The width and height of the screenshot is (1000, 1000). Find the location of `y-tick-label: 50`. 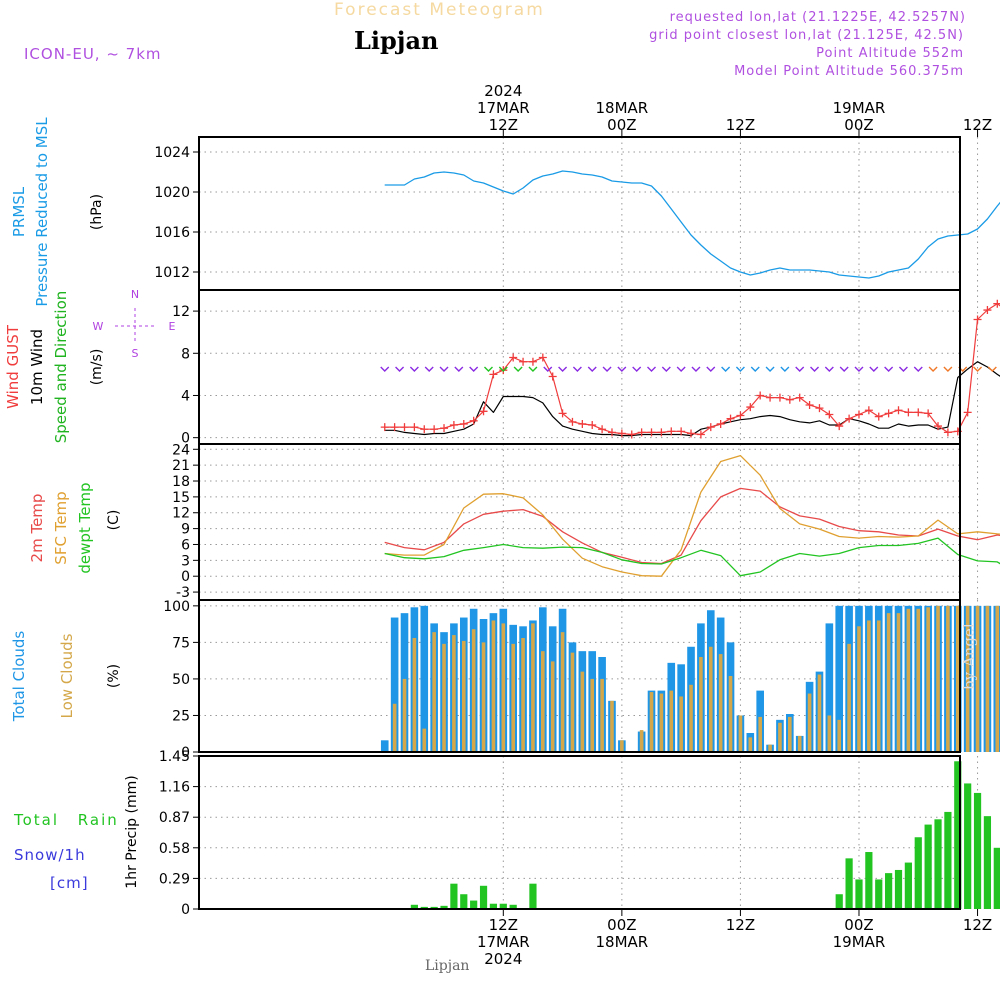

y-tick-label: 50 is located at coordinates (181, 680).